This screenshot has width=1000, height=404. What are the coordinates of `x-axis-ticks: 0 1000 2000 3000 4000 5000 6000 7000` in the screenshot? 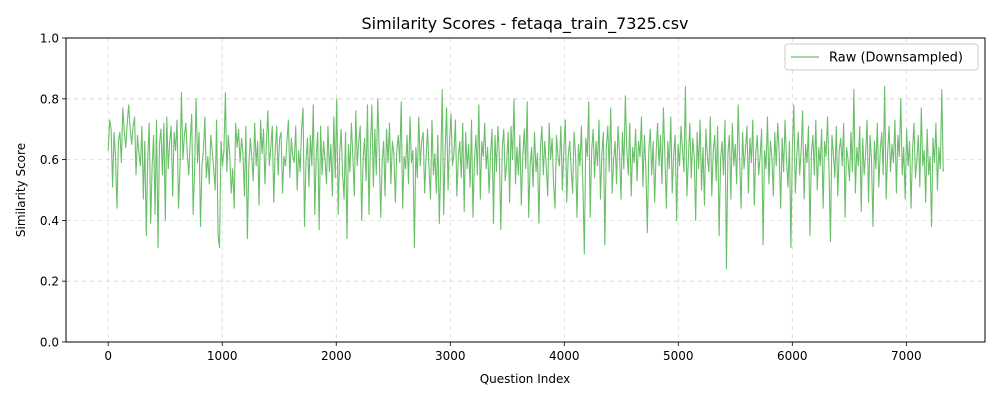 It's located at (513, 352).